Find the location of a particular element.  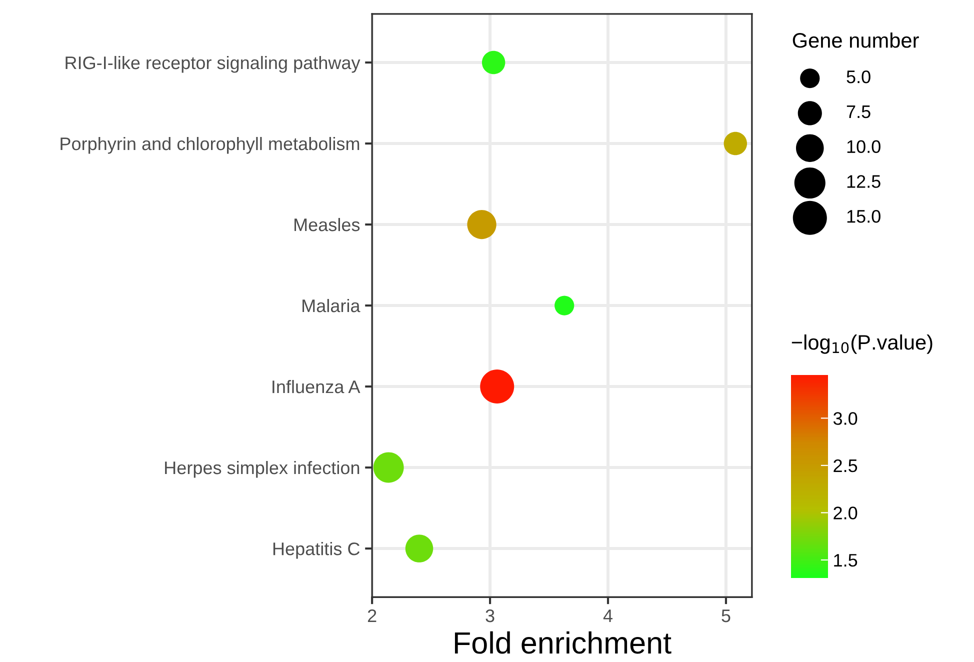

legend-label: 15.0 is located at coordinates (863, 216).